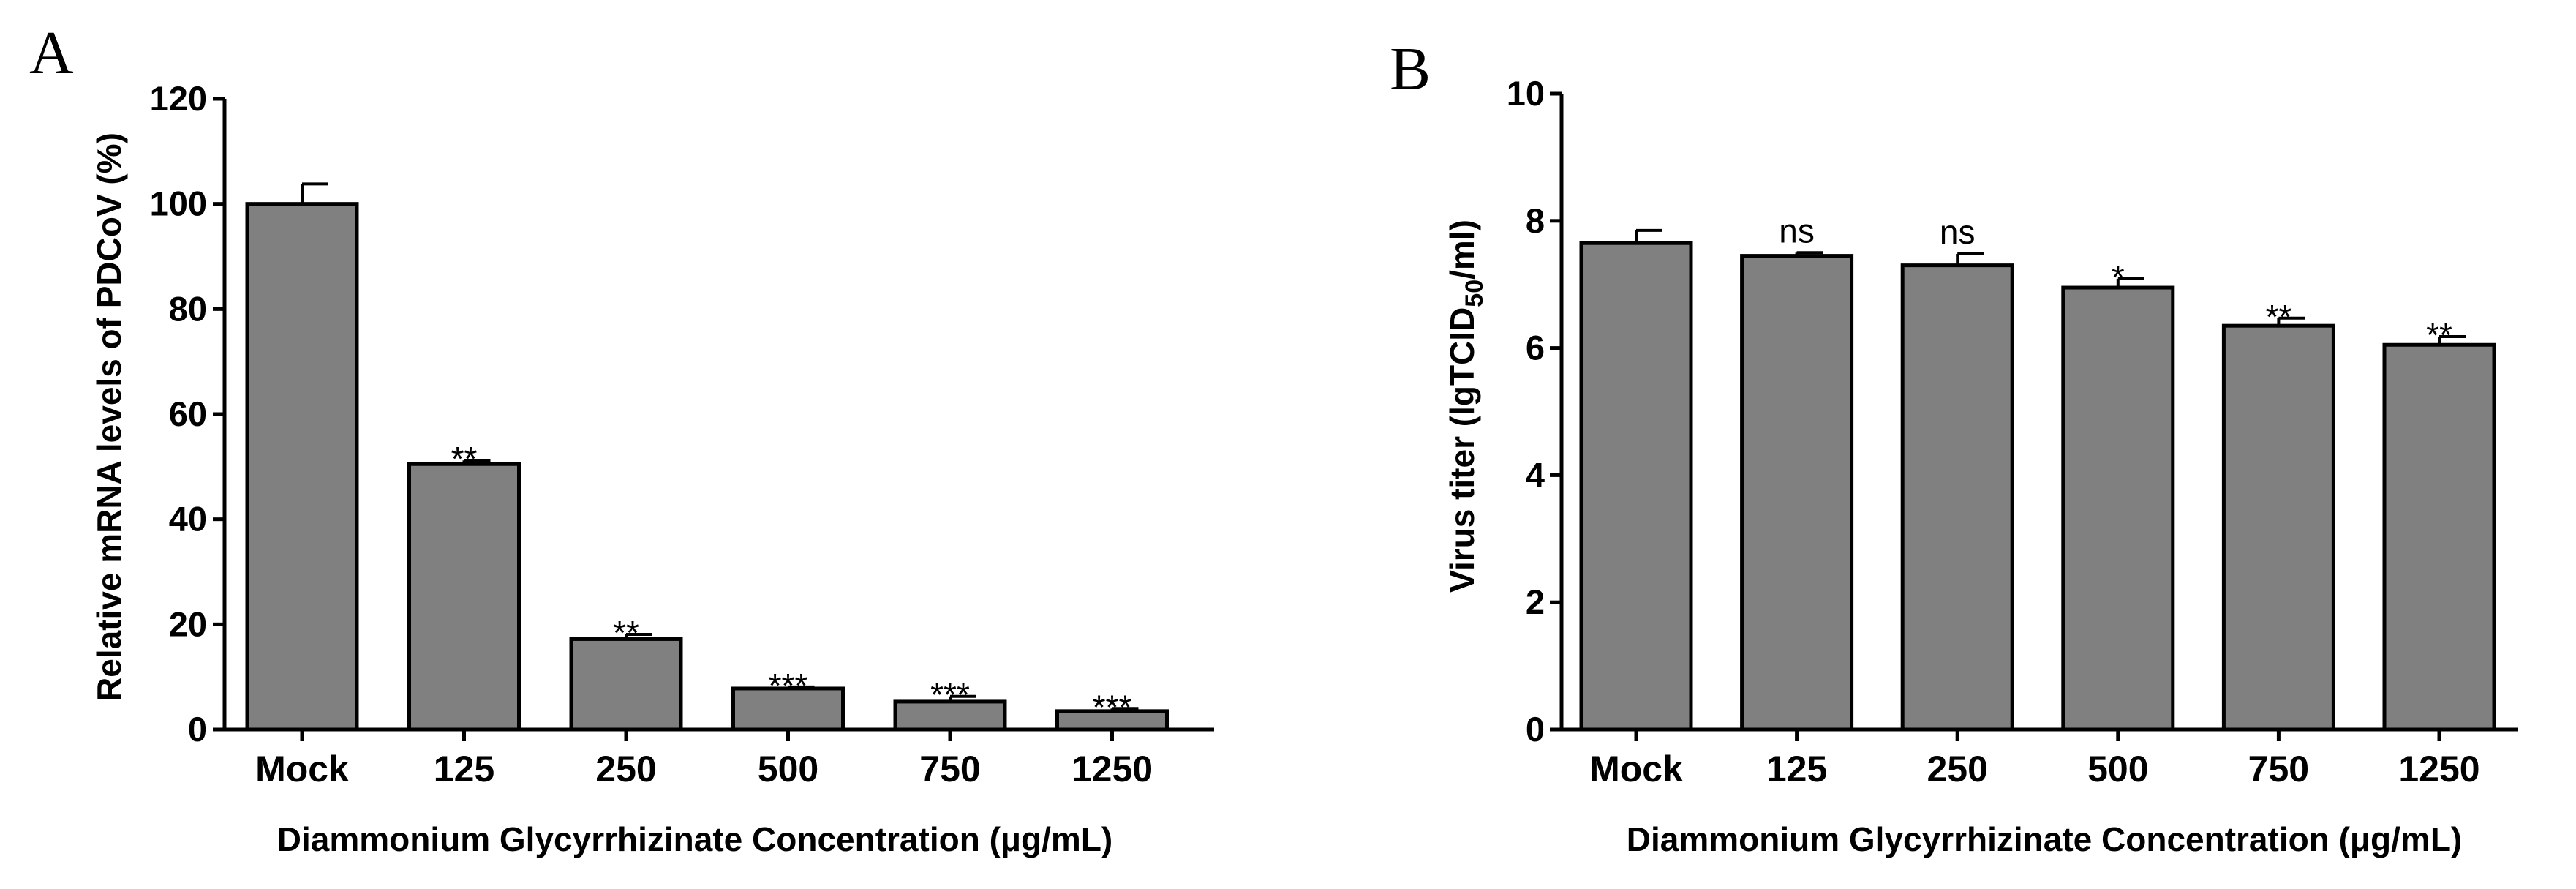 The height and width of the screenshot is (889, 2576). I want to click on panel-a-y-tick-label: 40, so click(188, 520).